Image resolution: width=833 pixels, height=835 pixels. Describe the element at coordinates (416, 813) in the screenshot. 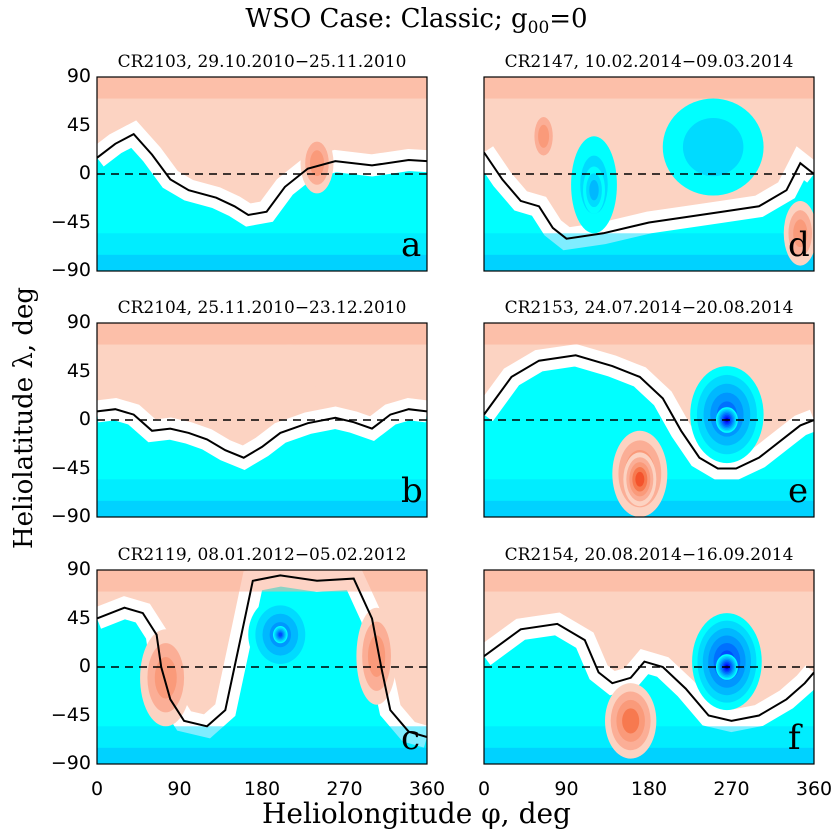

I see `x-axis-label: Heliolongitude φ, deg` at that location.